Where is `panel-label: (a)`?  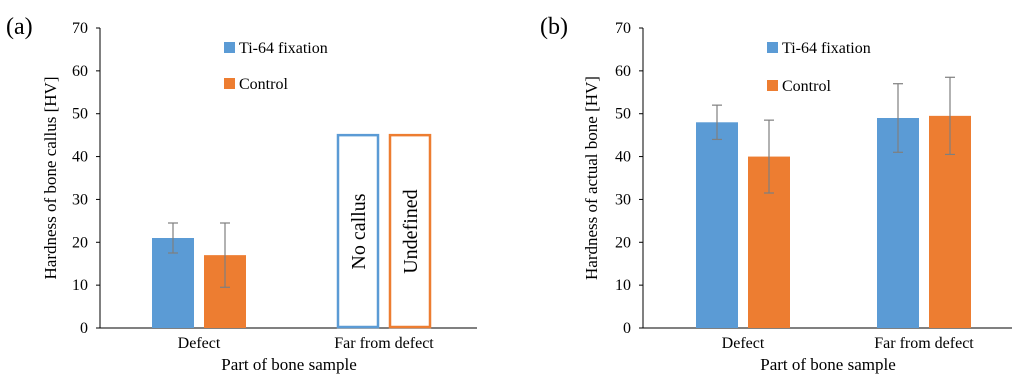
panel-label: (a) is located at coordinates (19, 27).